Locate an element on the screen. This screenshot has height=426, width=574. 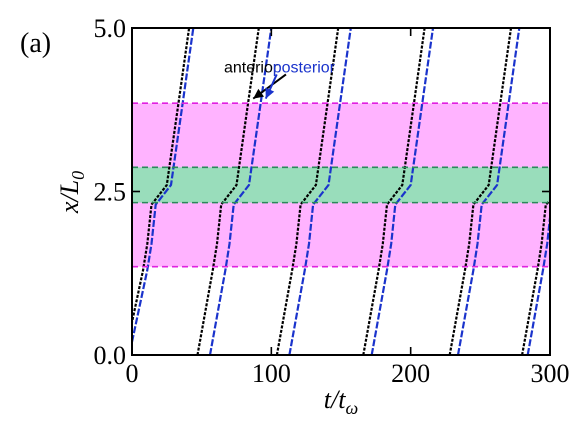
x-tick-label: 200 is located at coordinates (410, 373).